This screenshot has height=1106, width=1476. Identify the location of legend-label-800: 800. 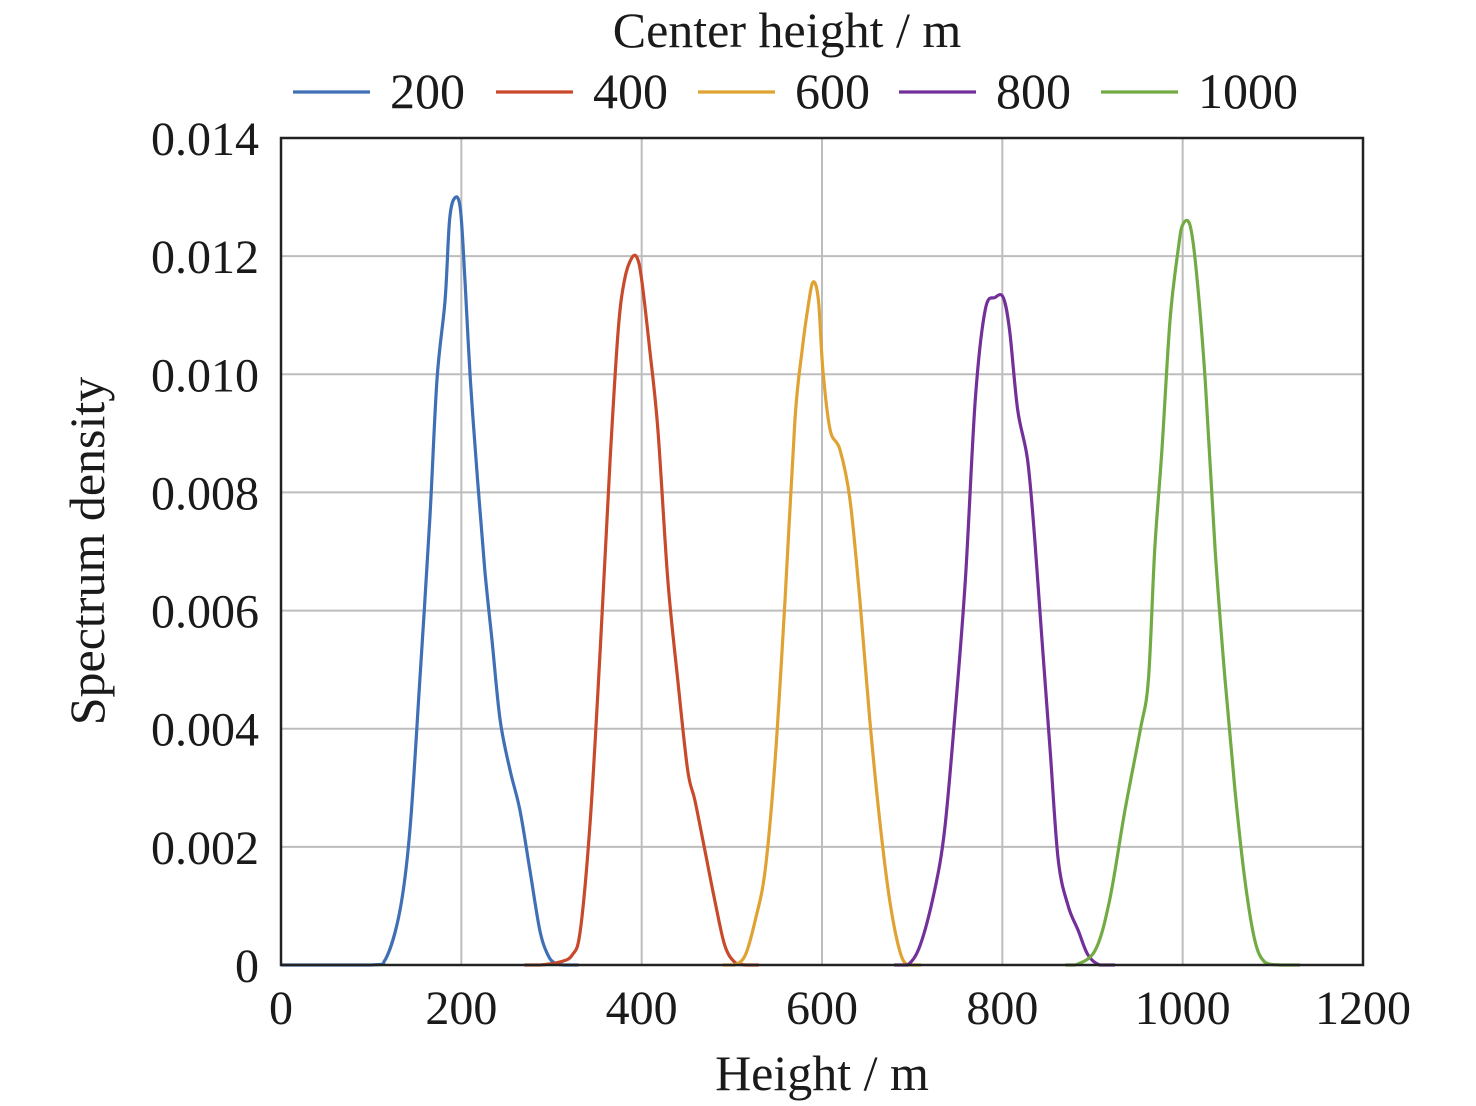
(1033, 91).